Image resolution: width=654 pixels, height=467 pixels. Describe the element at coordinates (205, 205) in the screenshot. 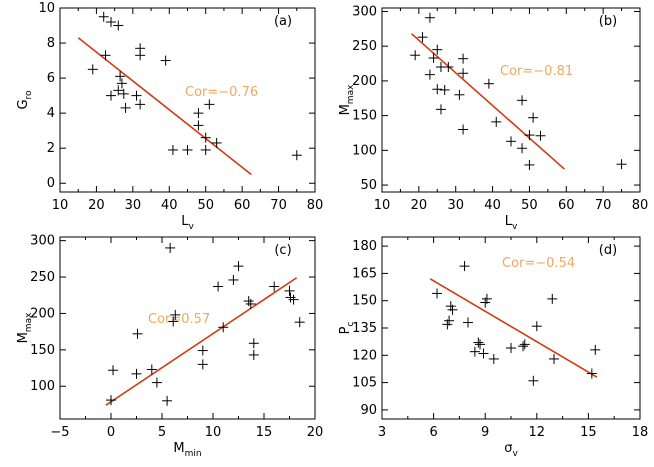

I see `x-tick-label: 50` at that location.